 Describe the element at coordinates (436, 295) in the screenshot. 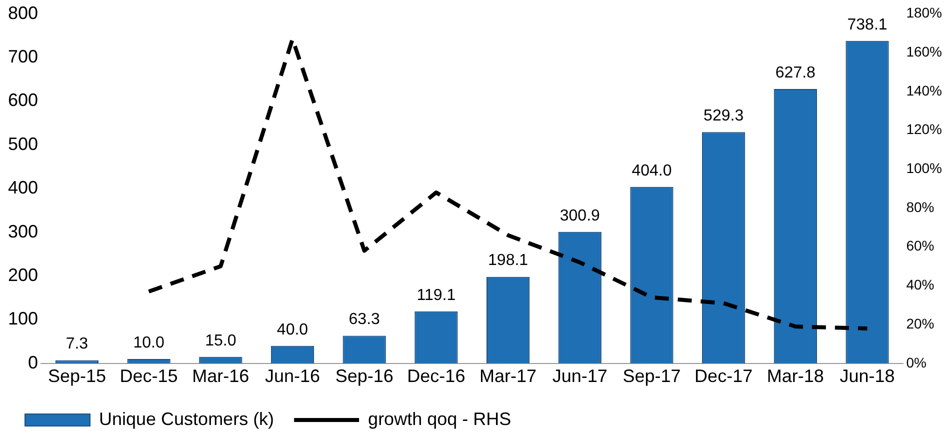

I see `data-label: 119.1` at that location.